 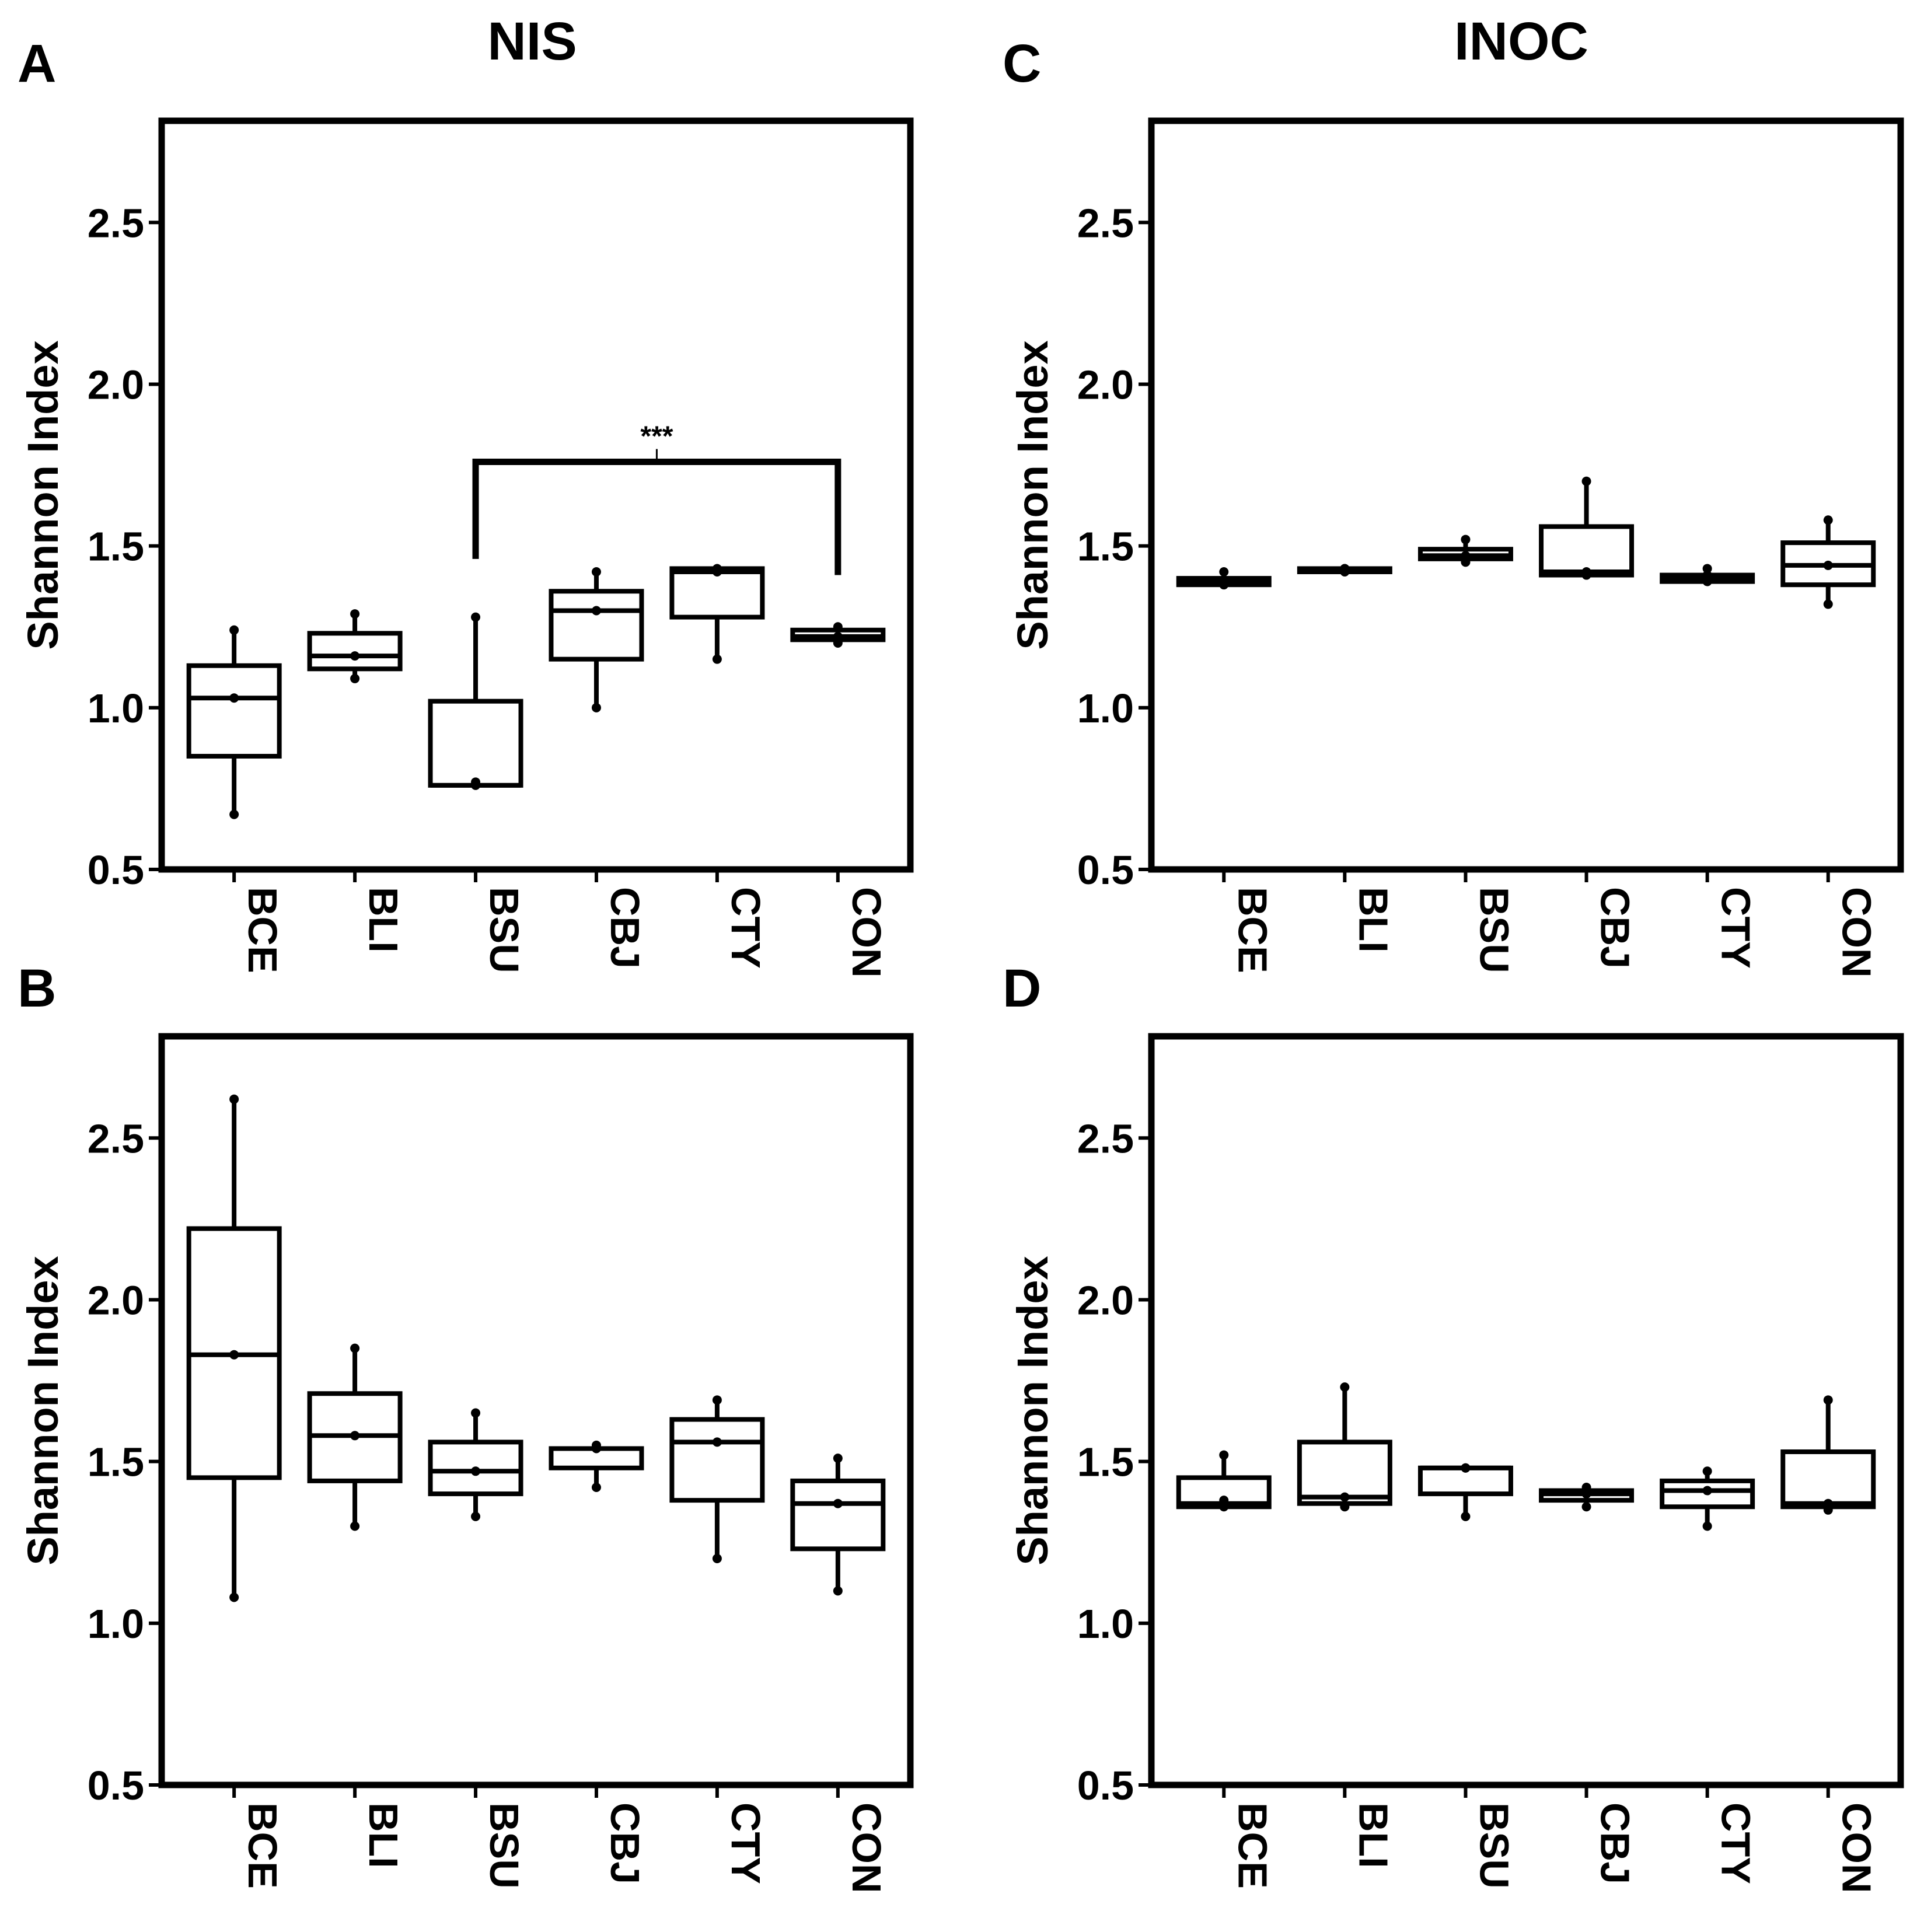 What do you see at coordinates (656, 517) in the screenshot?
I see `significance-bracket` at bounding box center [656, 517].